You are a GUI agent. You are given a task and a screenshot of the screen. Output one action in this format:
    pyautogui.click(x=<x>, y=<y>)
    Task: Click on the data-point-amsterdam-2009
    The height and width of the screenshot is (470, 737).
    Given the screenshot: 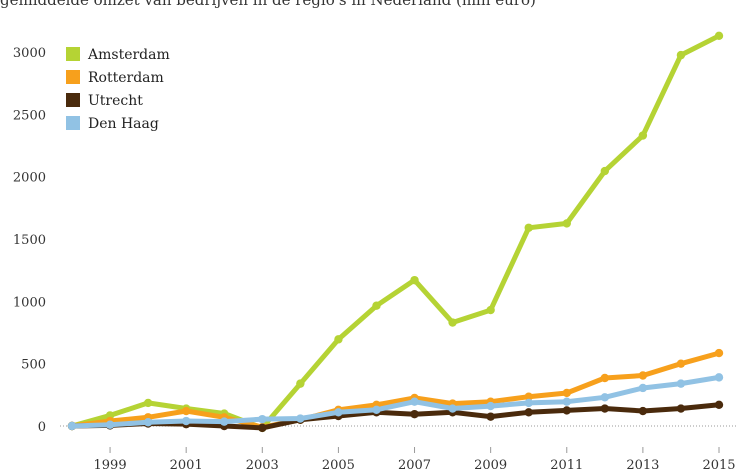 What is the action you would take?
    pyautogui.click(x=490, y=310)
    